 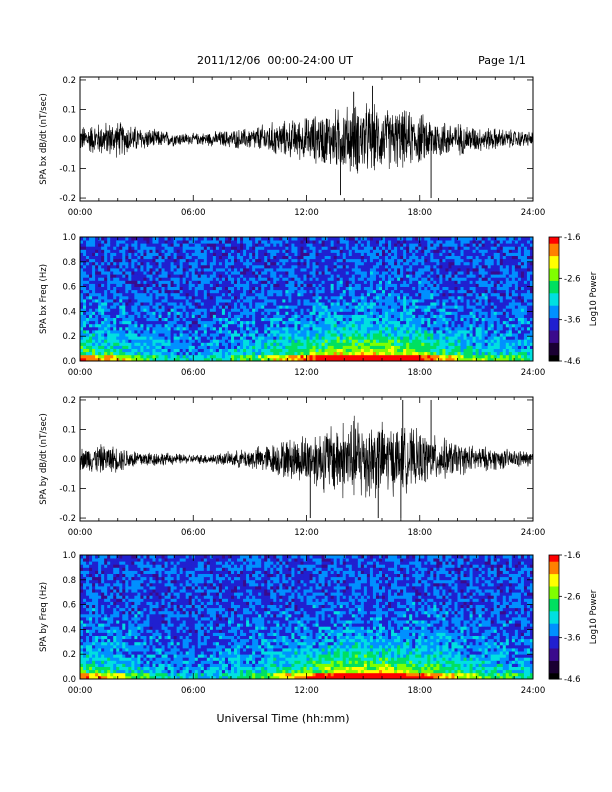 I want to click on y-axis-label: SPA bx dB/dt (nT/sec), so click(x=44, y=139).